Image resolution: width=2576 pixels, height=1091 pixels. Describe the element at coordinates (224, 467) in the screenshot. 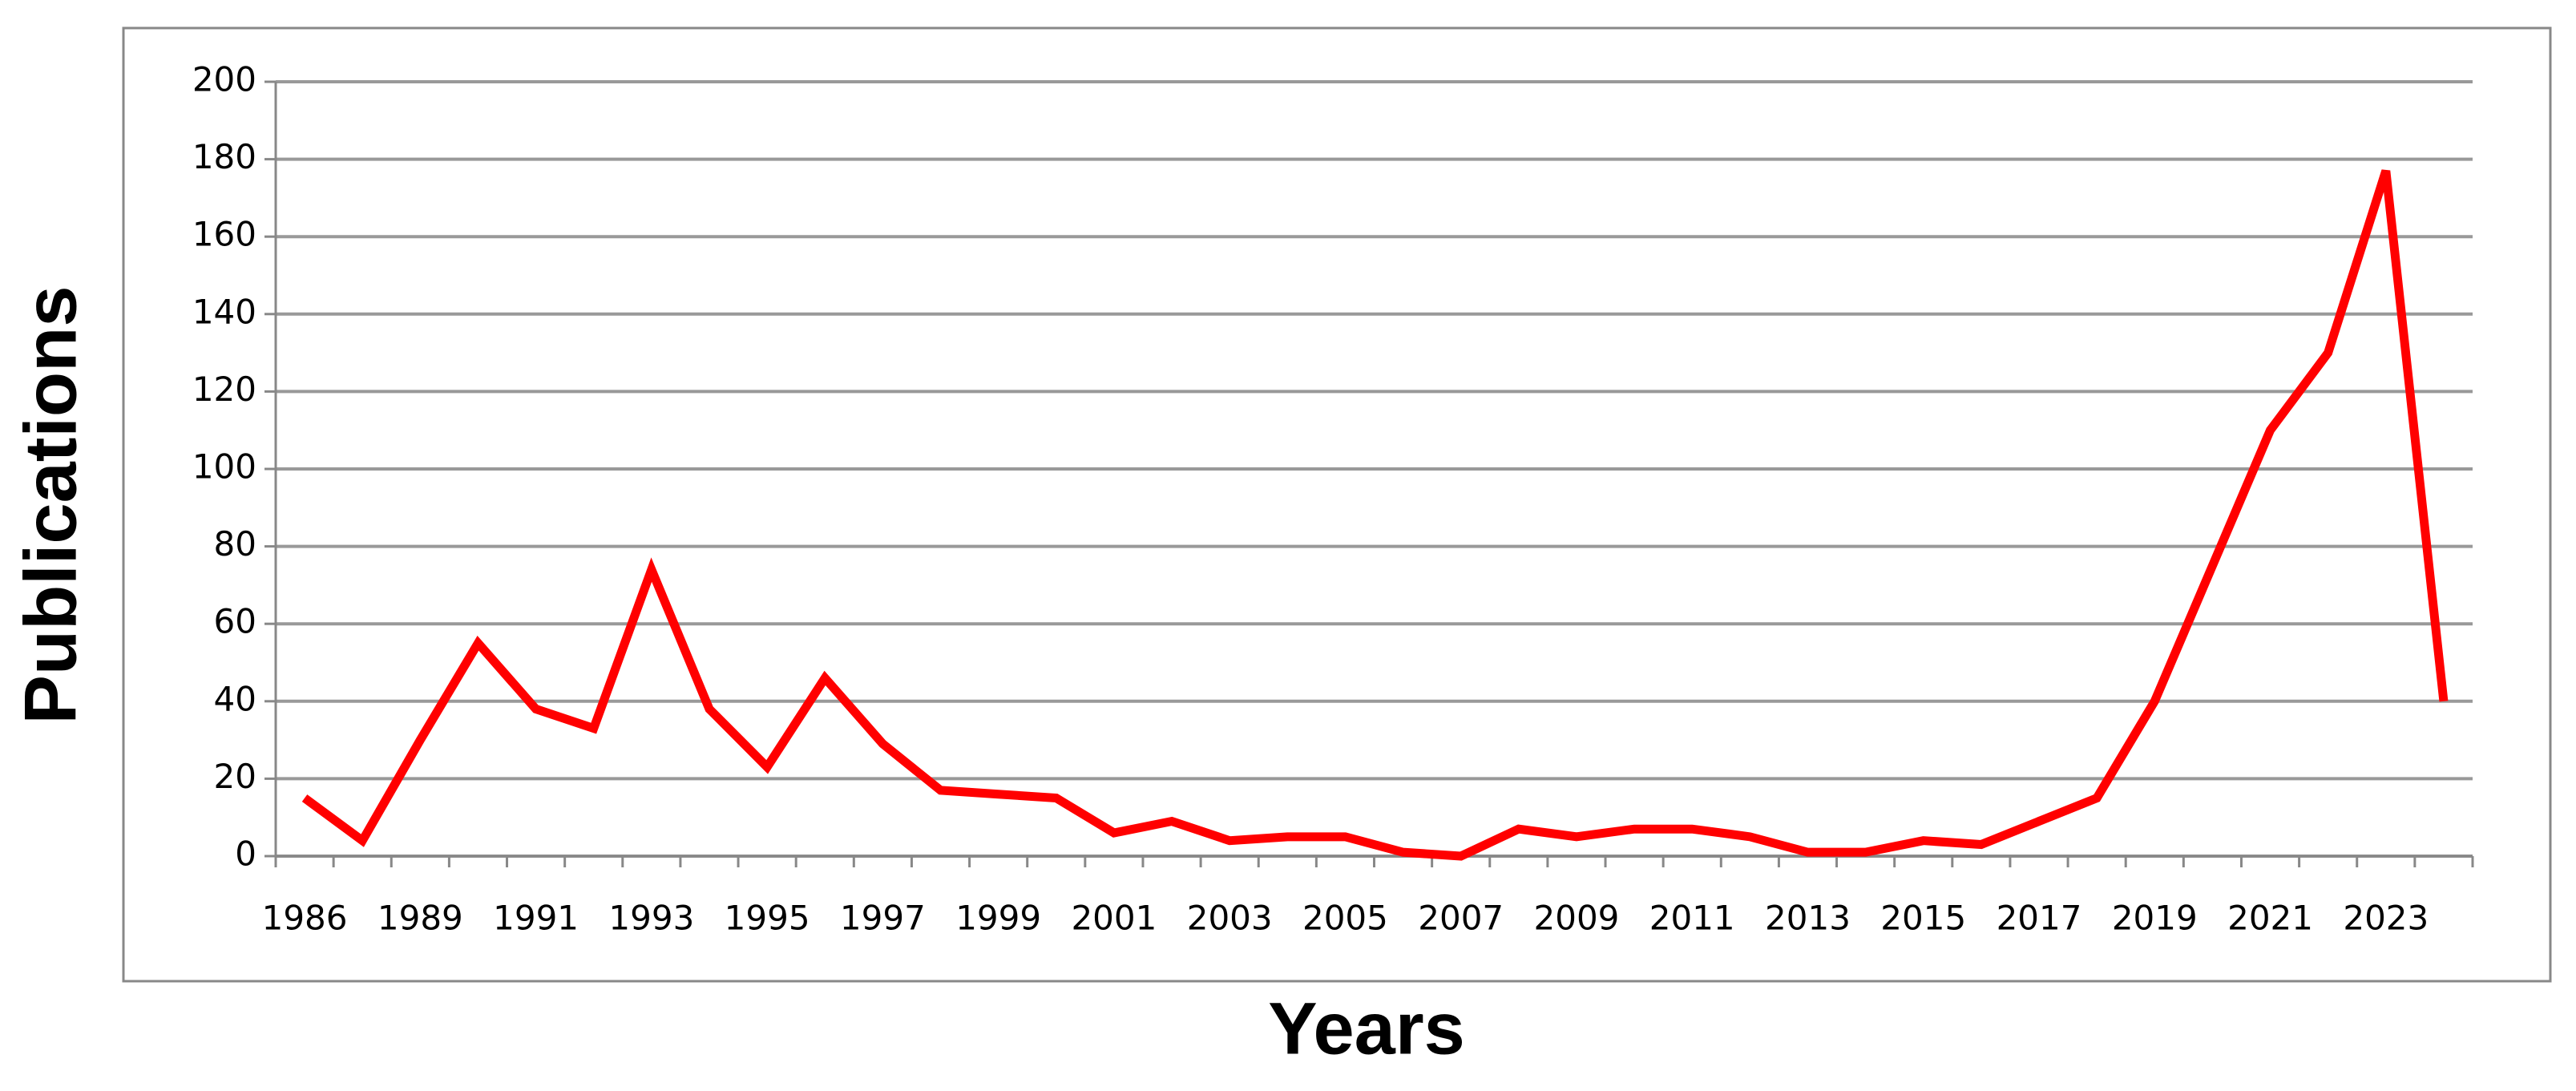

I see `y-tick-label: 100` at that location.